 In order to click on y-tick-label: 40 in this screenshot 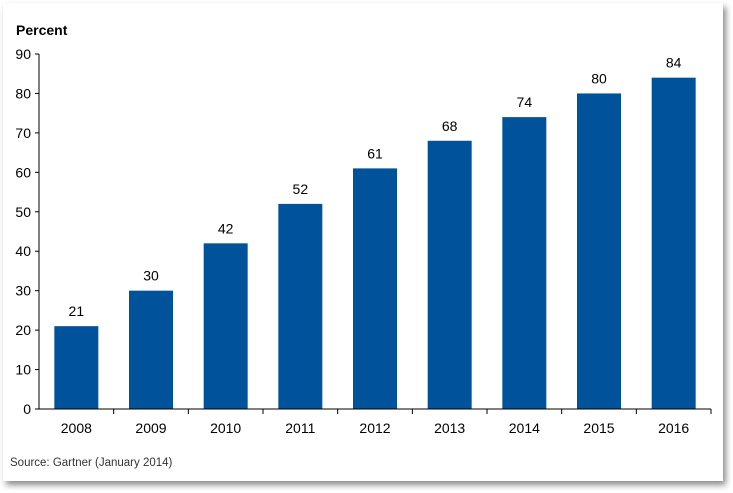, I will do `click(23, 251)`.